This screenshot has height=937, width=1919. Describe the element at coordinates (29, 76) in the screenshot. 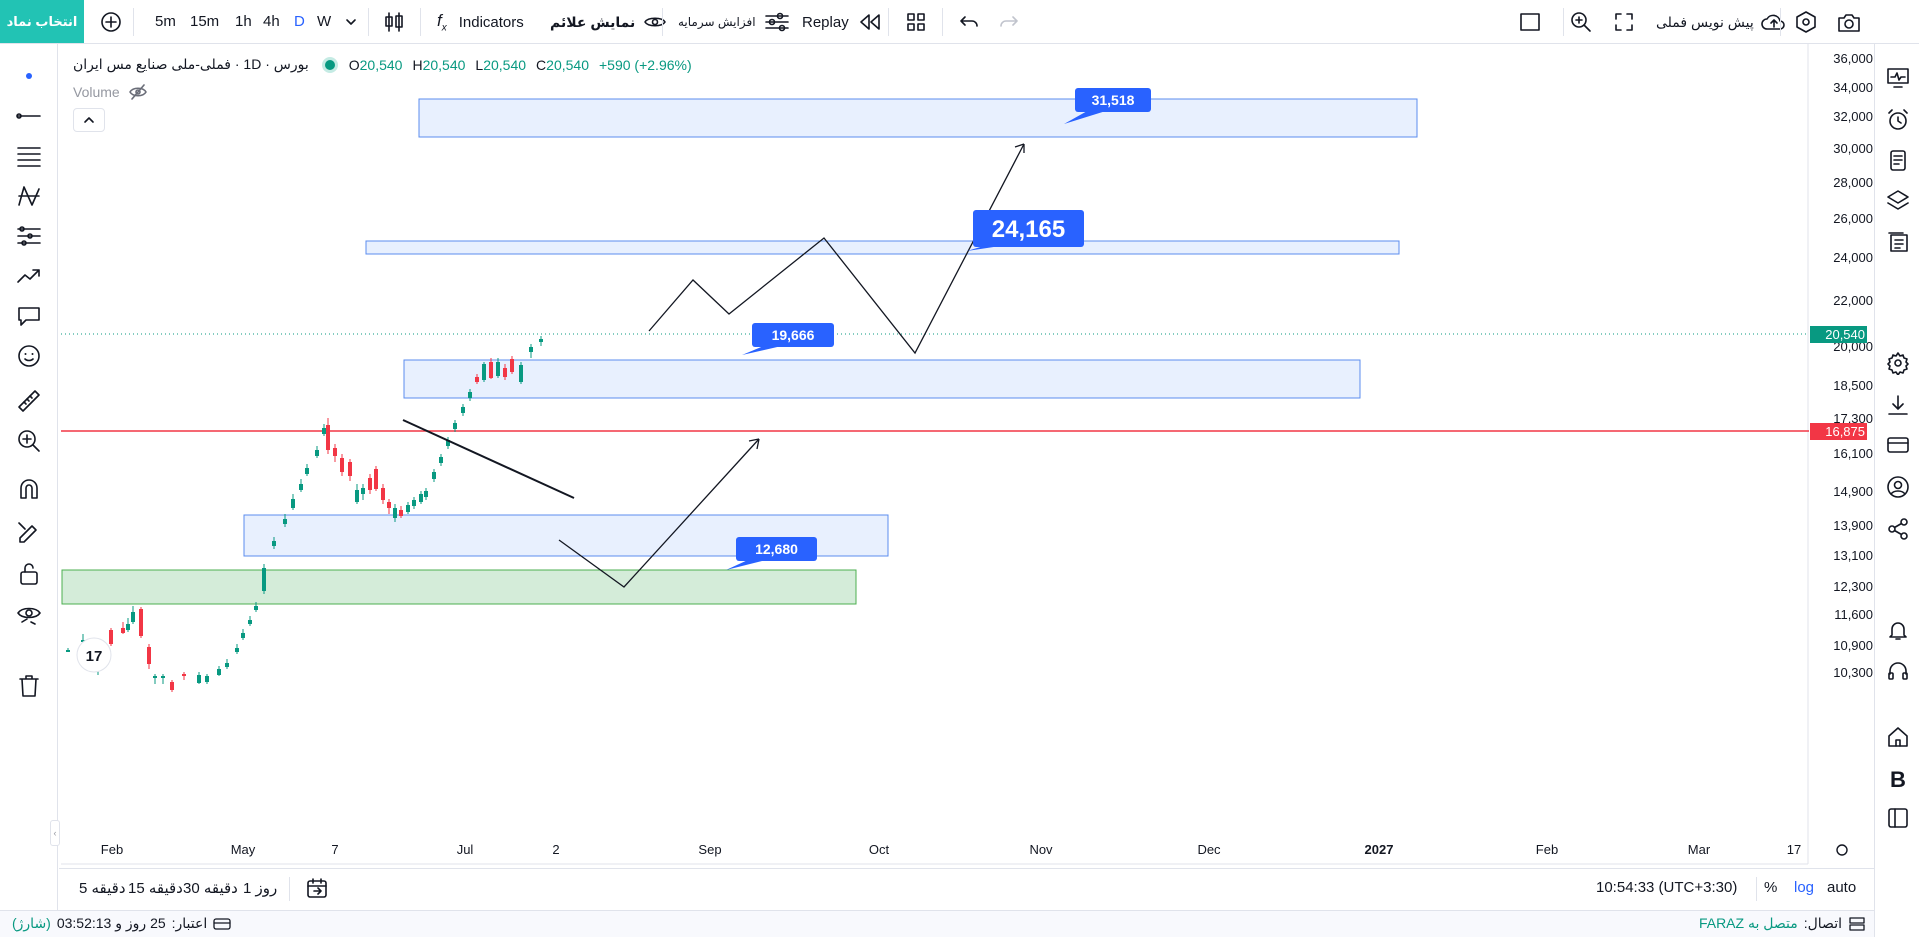

I see `cursor-tool` at that location.